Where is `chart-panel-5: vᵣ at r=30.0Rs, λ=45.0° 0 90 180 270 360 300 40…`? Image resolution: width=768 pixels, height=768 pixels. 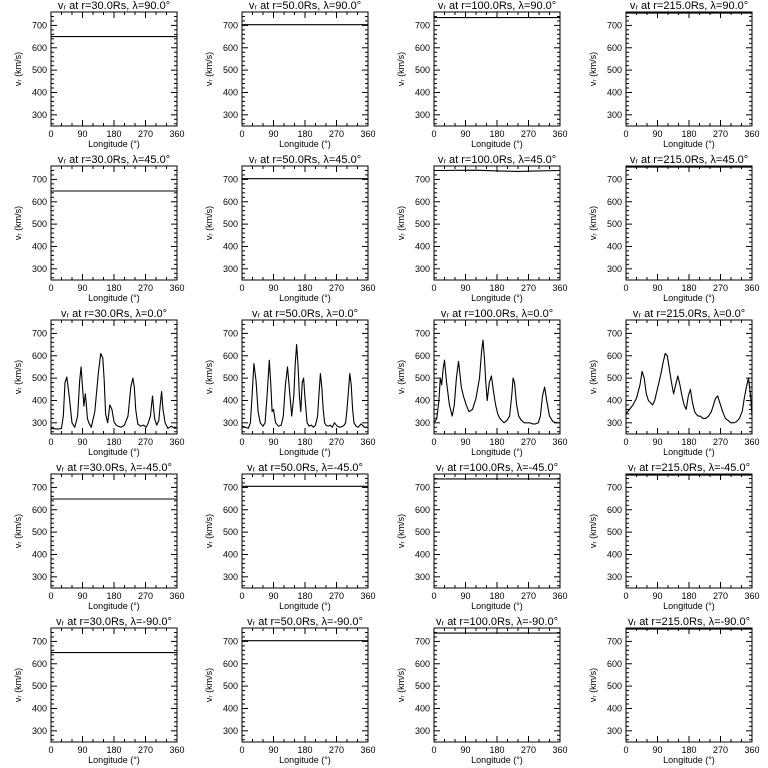 chart-panel-5: vᵣ at r=30.0Rs, λ=45.0° 0 90 180 270 360 300 40… is located at coordinates (99, 228).